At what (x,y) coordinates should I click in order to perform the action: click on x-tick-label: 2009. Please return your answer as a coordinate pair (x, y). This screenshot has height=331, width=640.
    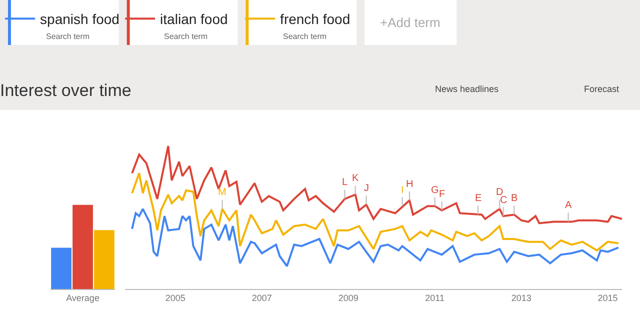
    Looking at the image, I should click on (348, 297).